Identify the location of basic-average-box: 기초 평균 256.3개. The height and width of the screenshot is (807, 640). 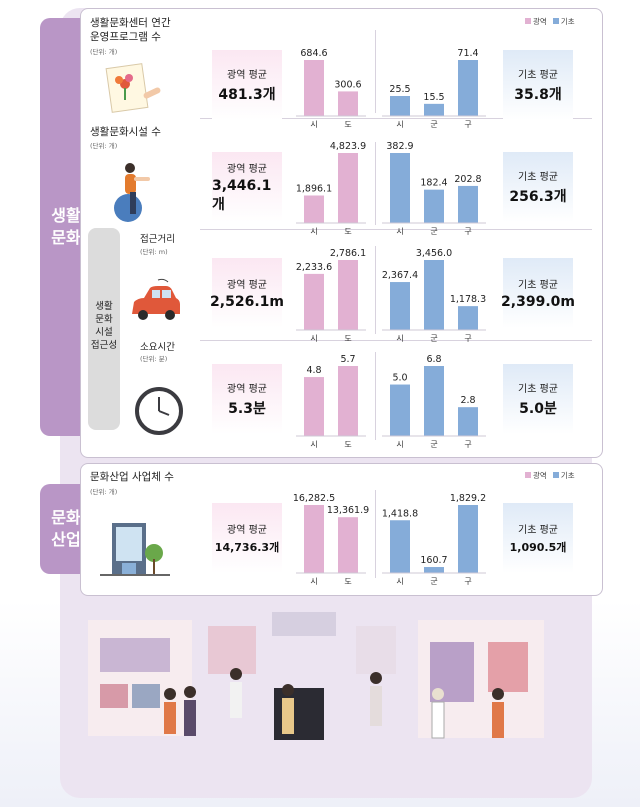
(538, 187).